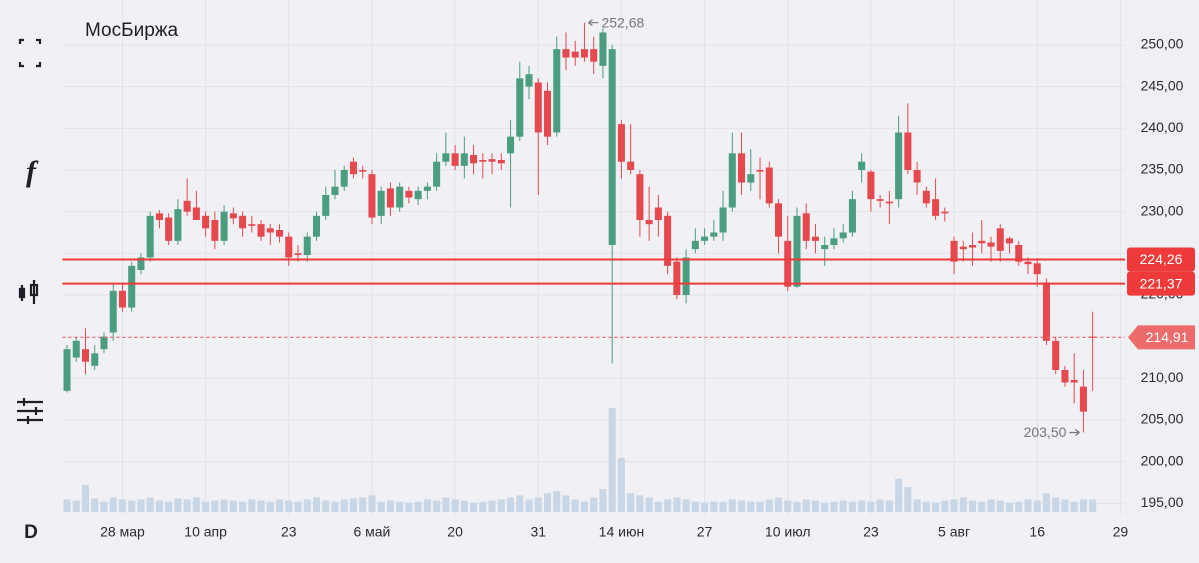 Image resolution: width=1199 pixels, height=563 pixels. I want to click on x-tick-label: 10 июл, so click(788, 532).